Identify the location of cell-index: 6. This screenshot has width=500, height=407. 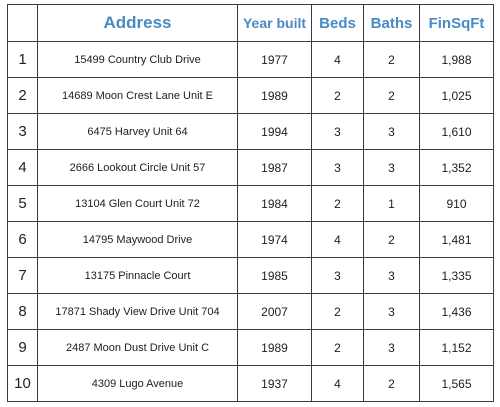
(22, 239).